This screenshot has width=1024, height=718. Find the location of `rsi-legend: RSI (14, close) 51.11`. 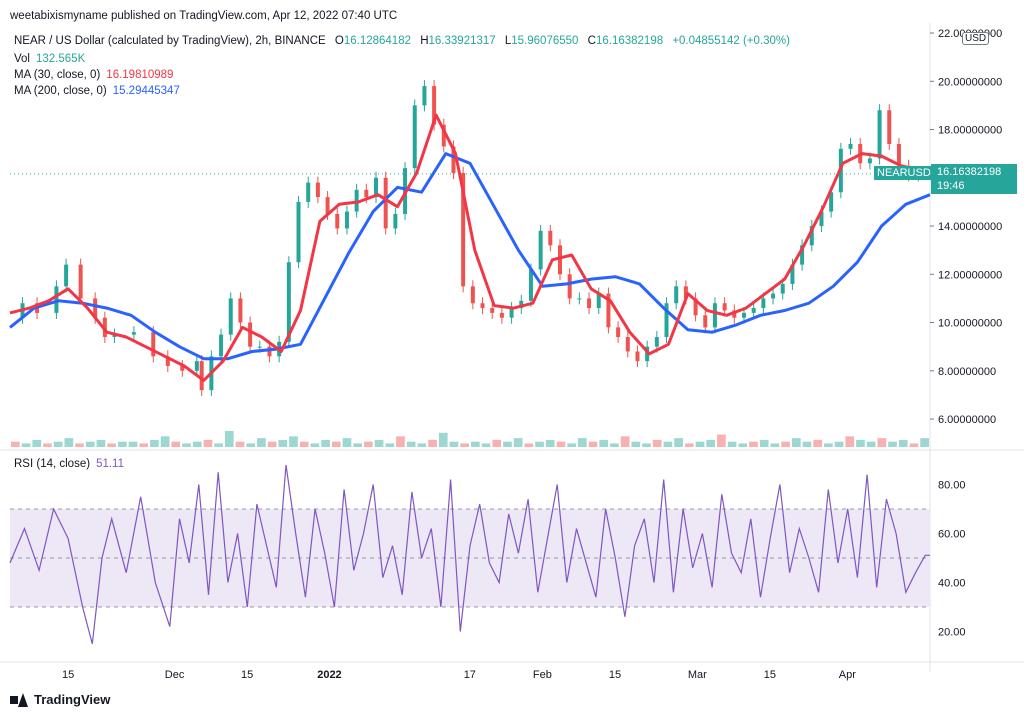

rsi-legend: RSI (14, close) 51.11 is located at coordinates (69, 464).